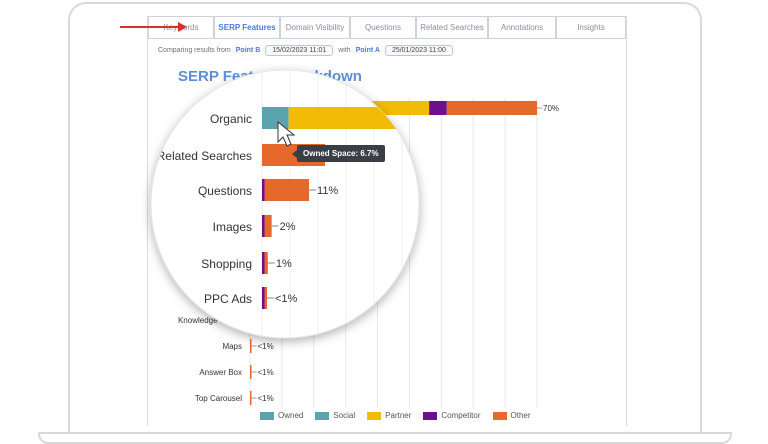 The width and height of the screenshot is (768, 444). What do you see at coordinates (430, 415) in the screenshot?
I see `legend-swatch-competitor` at bounding box center [430, 415].